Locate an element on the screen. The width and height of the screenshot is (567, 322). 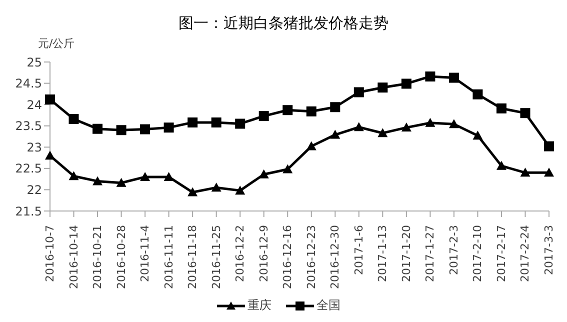
y-tick-label: 21.5 is located at coordinates (28, 211).